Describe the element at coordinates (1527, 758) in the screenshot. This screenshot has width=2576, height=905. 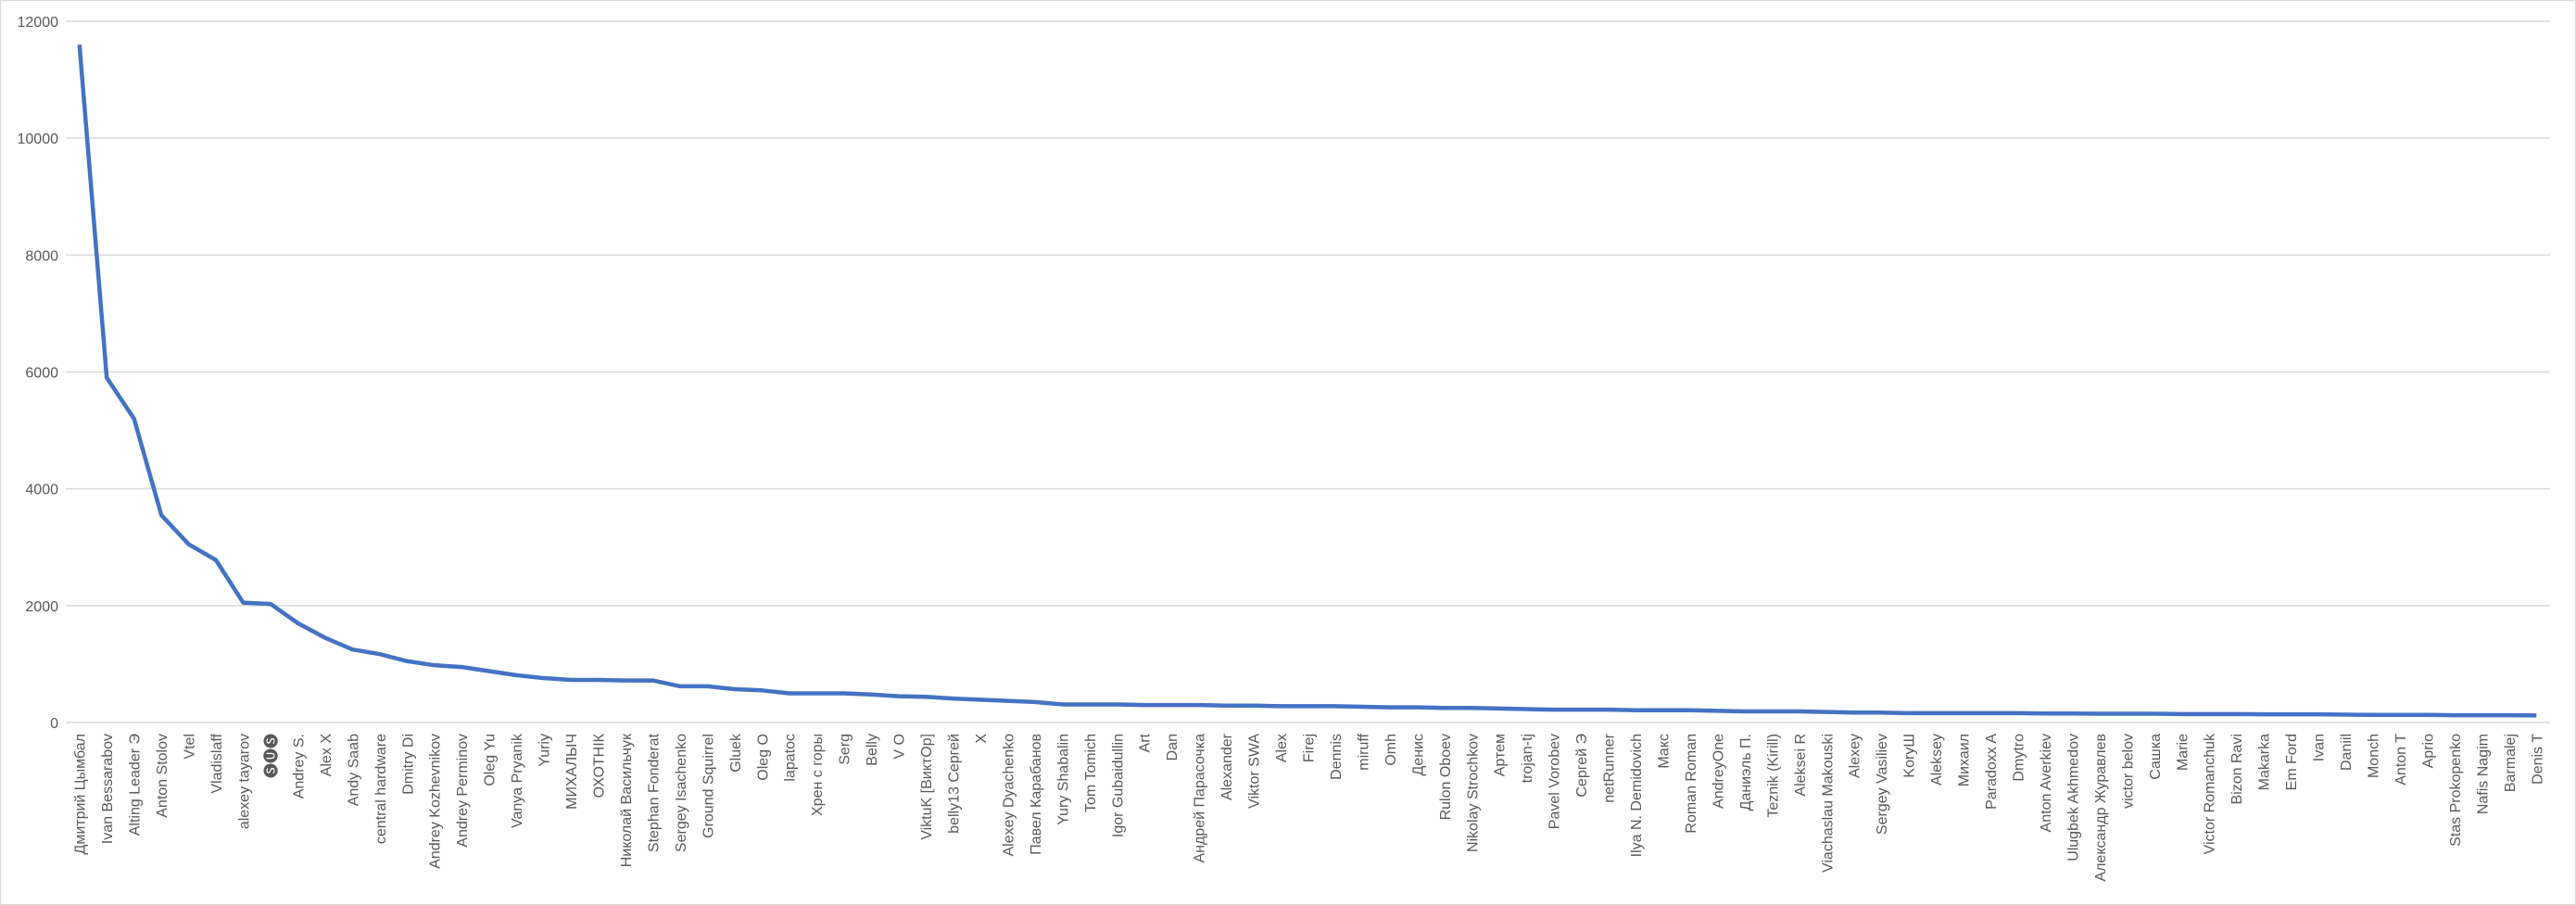
I see `x-tick-label: trojan-tj` at that location.